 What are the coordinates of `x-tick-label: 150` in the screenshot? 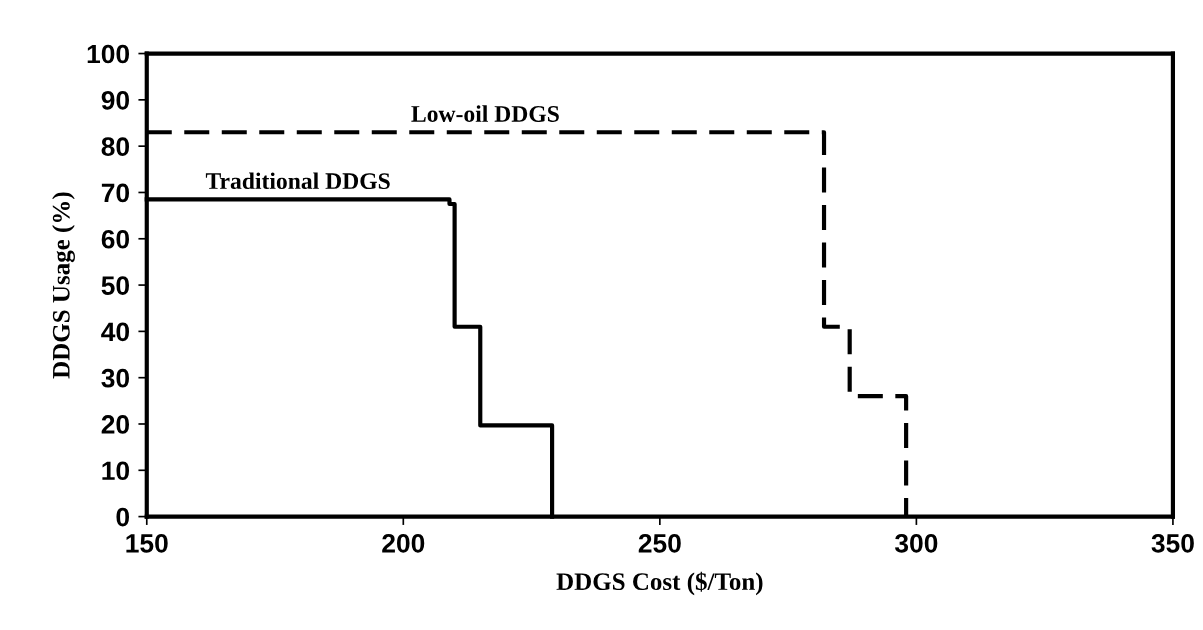 It's located at (147, 543).